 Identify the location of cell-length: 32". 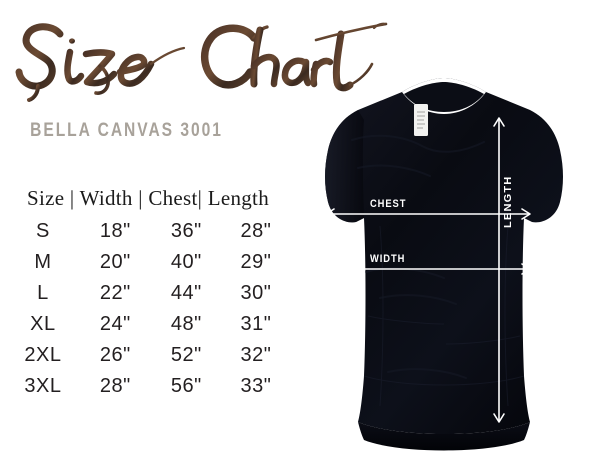
(256, 355).